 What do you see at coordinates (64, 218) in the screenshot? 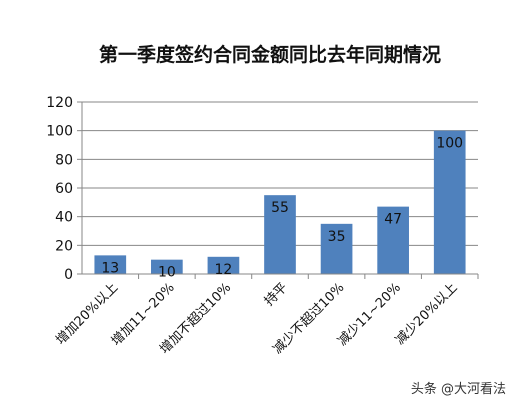
I see `y-tick-label: 40` at bounding box center [64, 218].